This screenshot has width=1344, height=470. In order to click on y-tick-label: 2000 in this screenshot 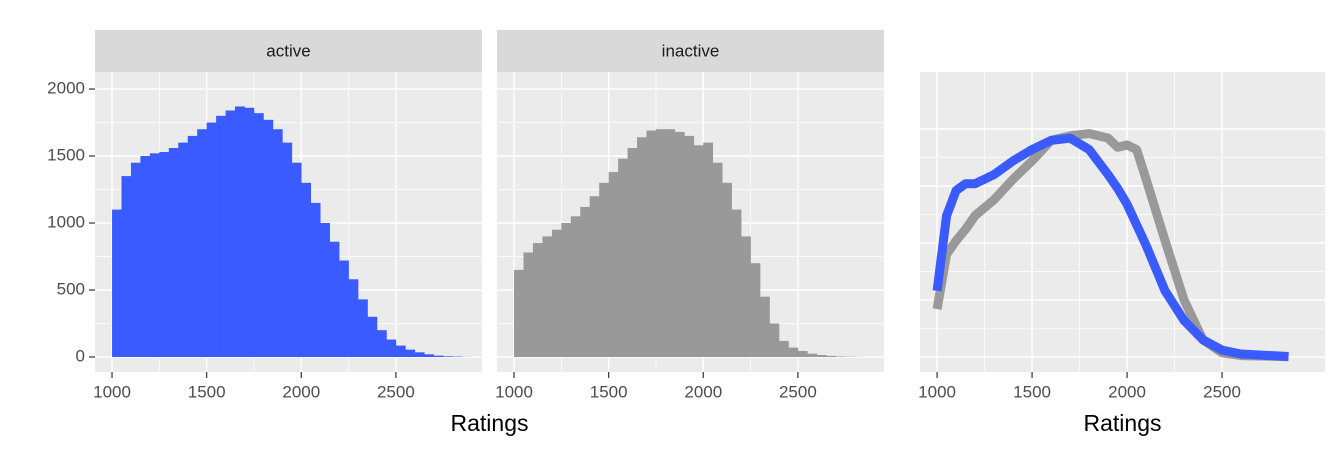, I will do `click(66, 88)`.